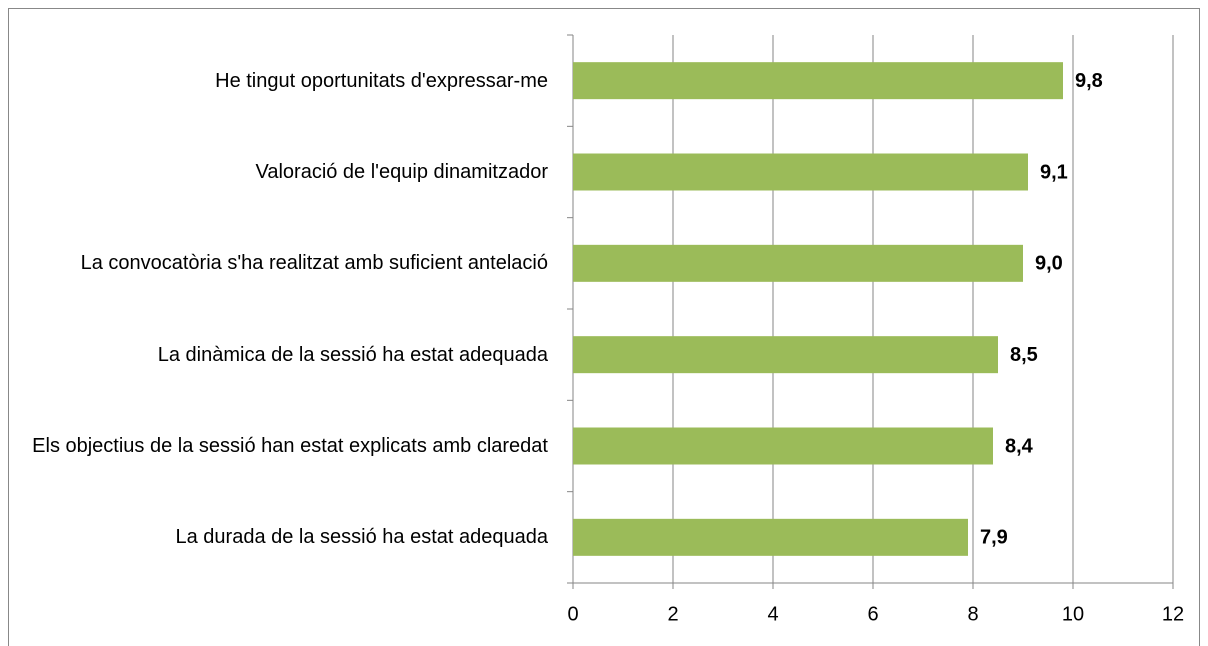  I want to click on x-tick-label: 4, so click(772, 614).